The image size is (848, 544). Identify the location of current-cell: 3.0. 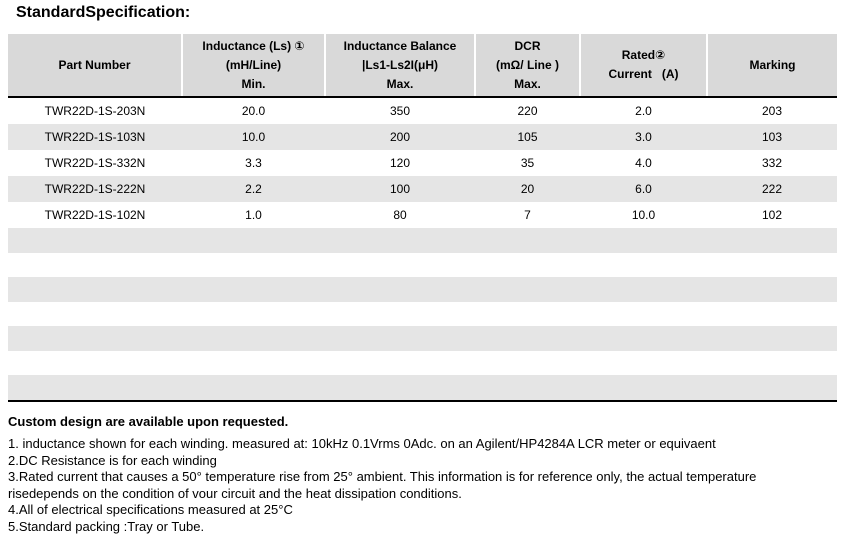
(643, 137).